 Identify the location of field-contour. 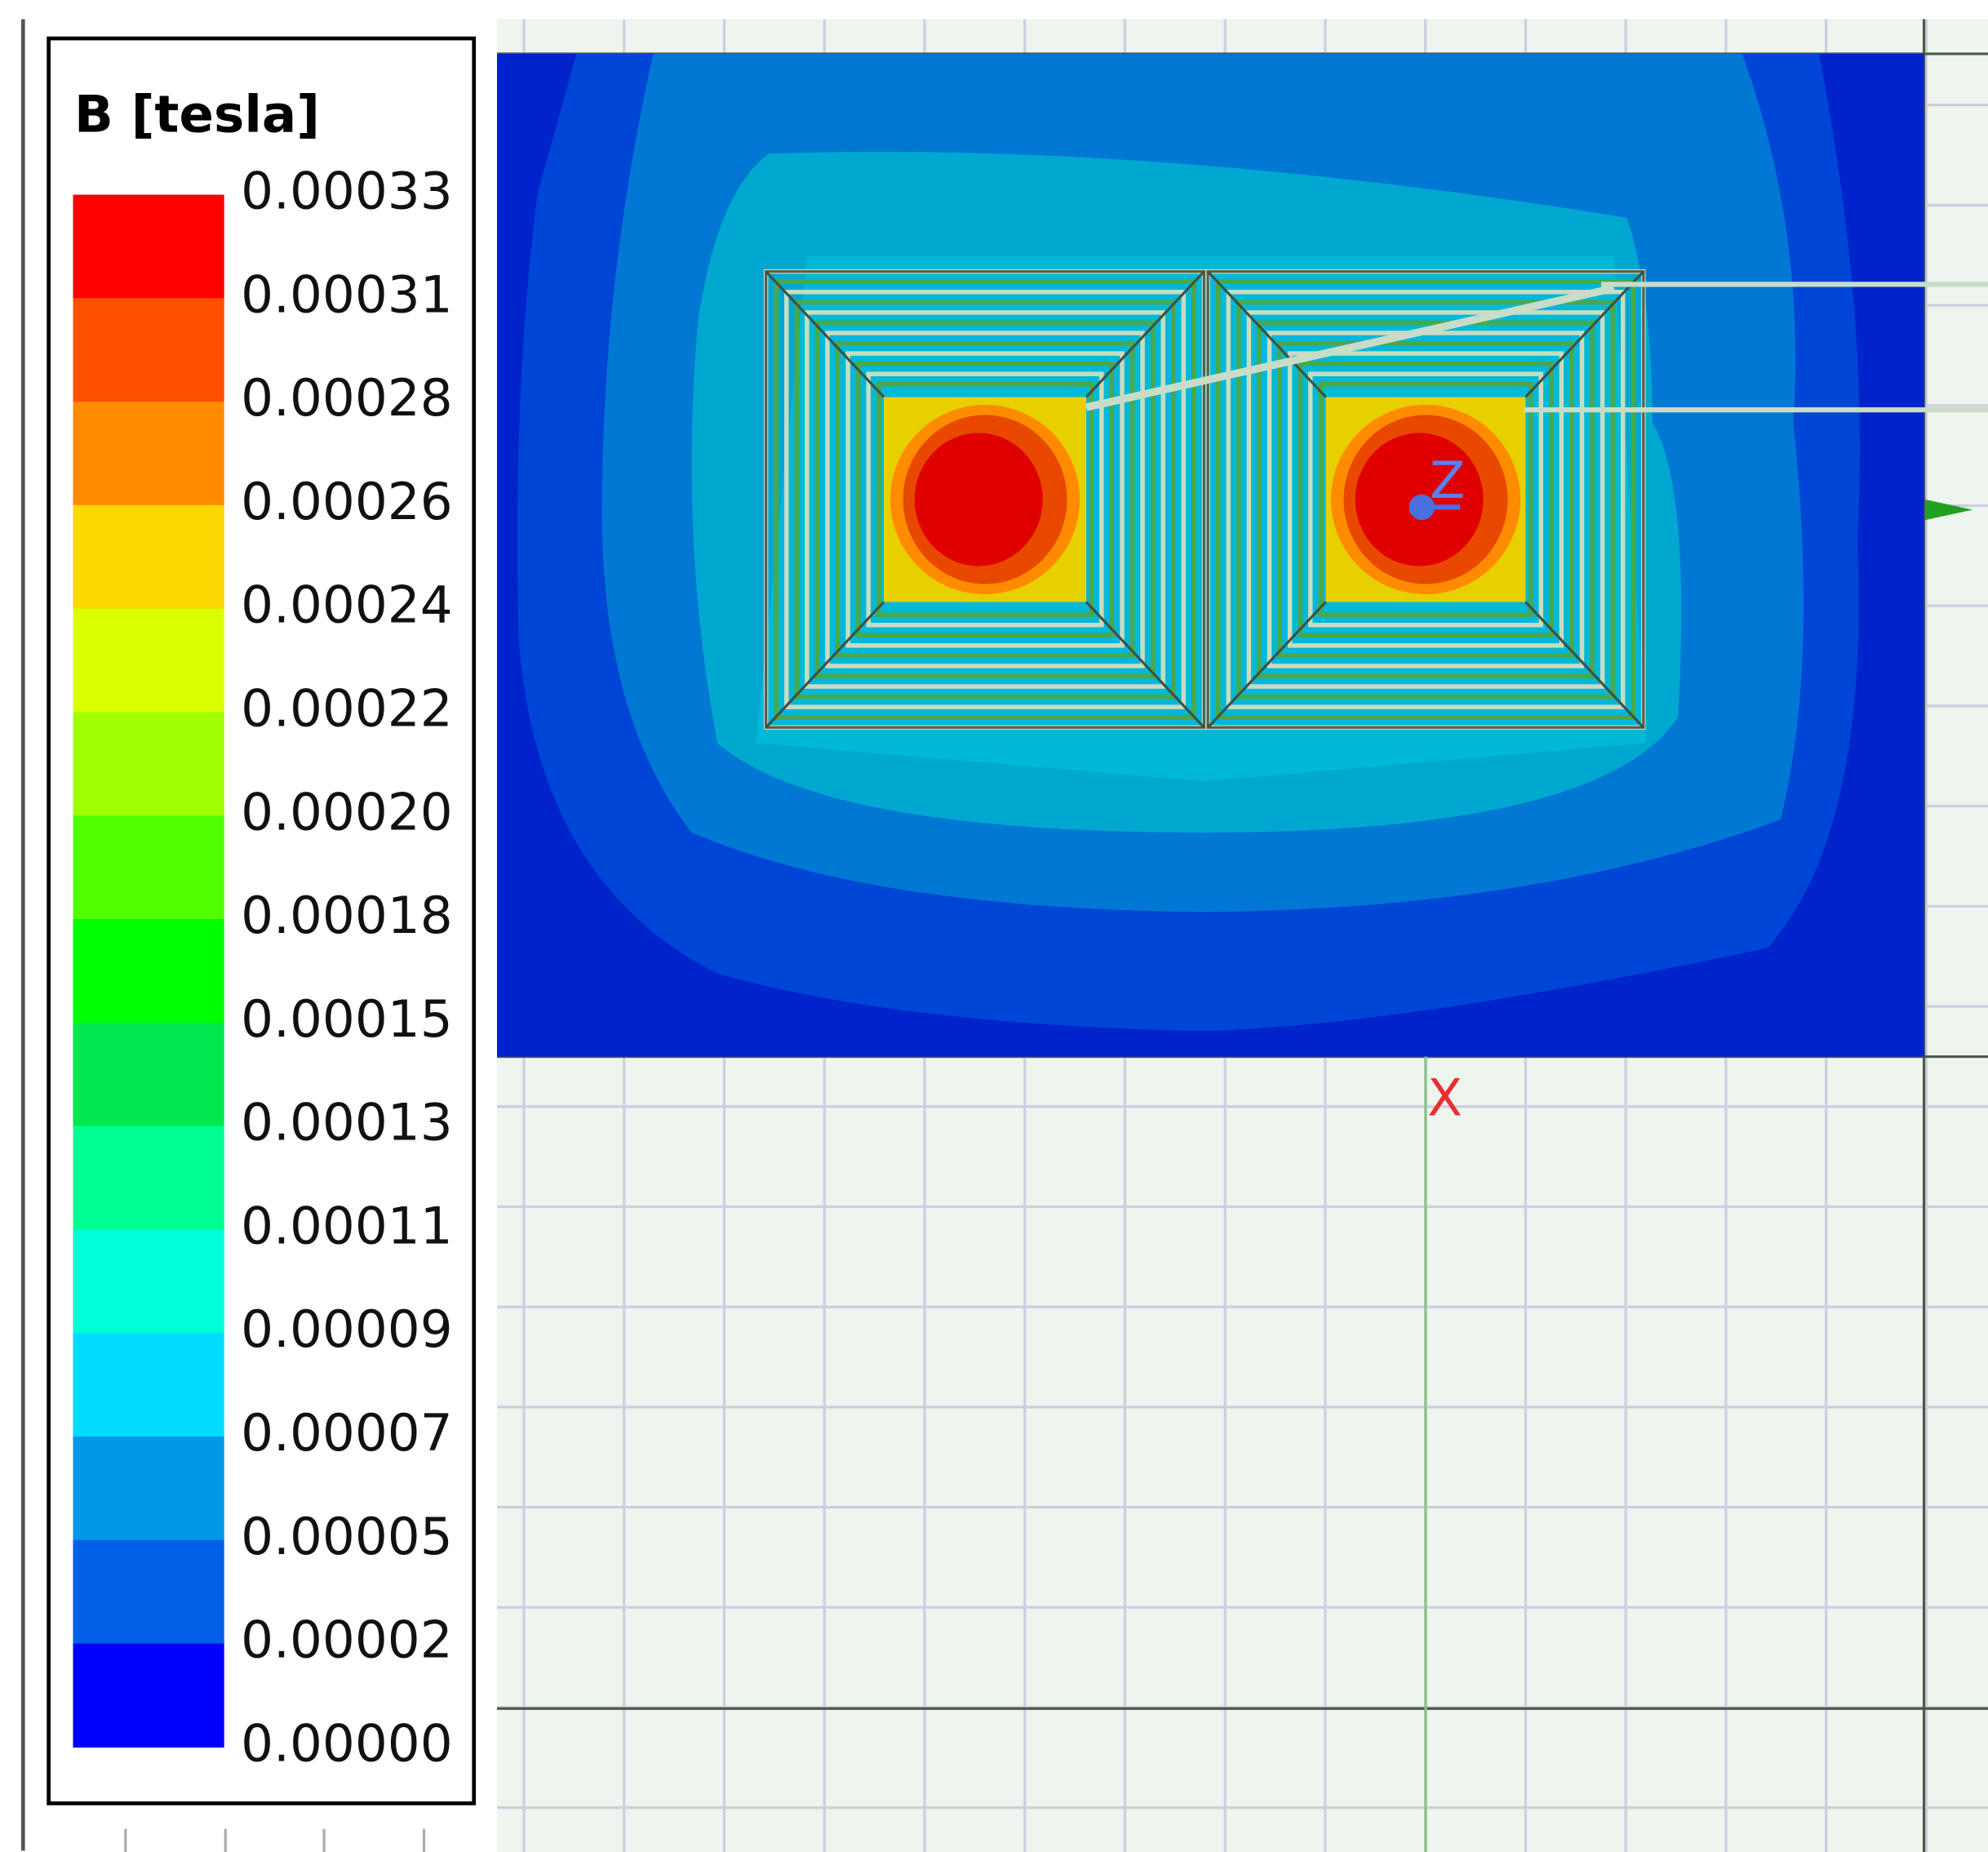
(1201, 518).